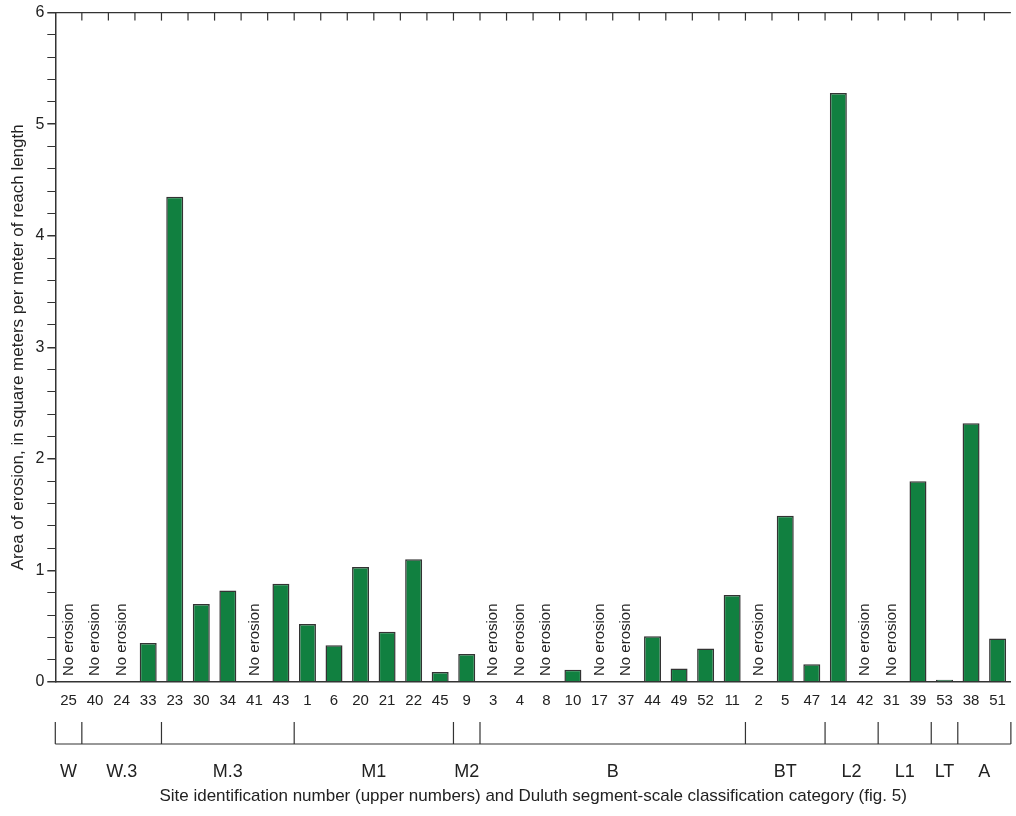  What do you see at coordinates (944, 770) in the screenshot?
I see `text: LT` at bounding box center [944, 770].